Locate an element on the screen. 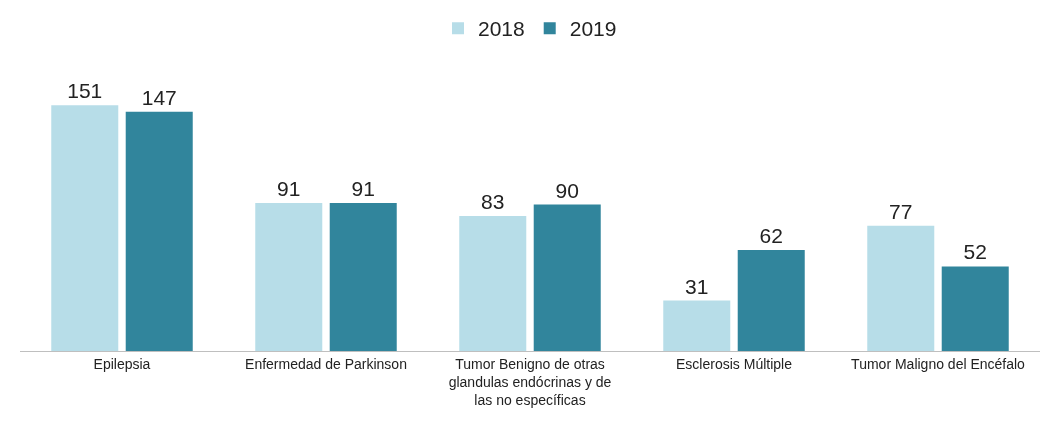 The width and height of the screenshot is (1048, 433). data-label: 77 is located at coordinates (901, 211).